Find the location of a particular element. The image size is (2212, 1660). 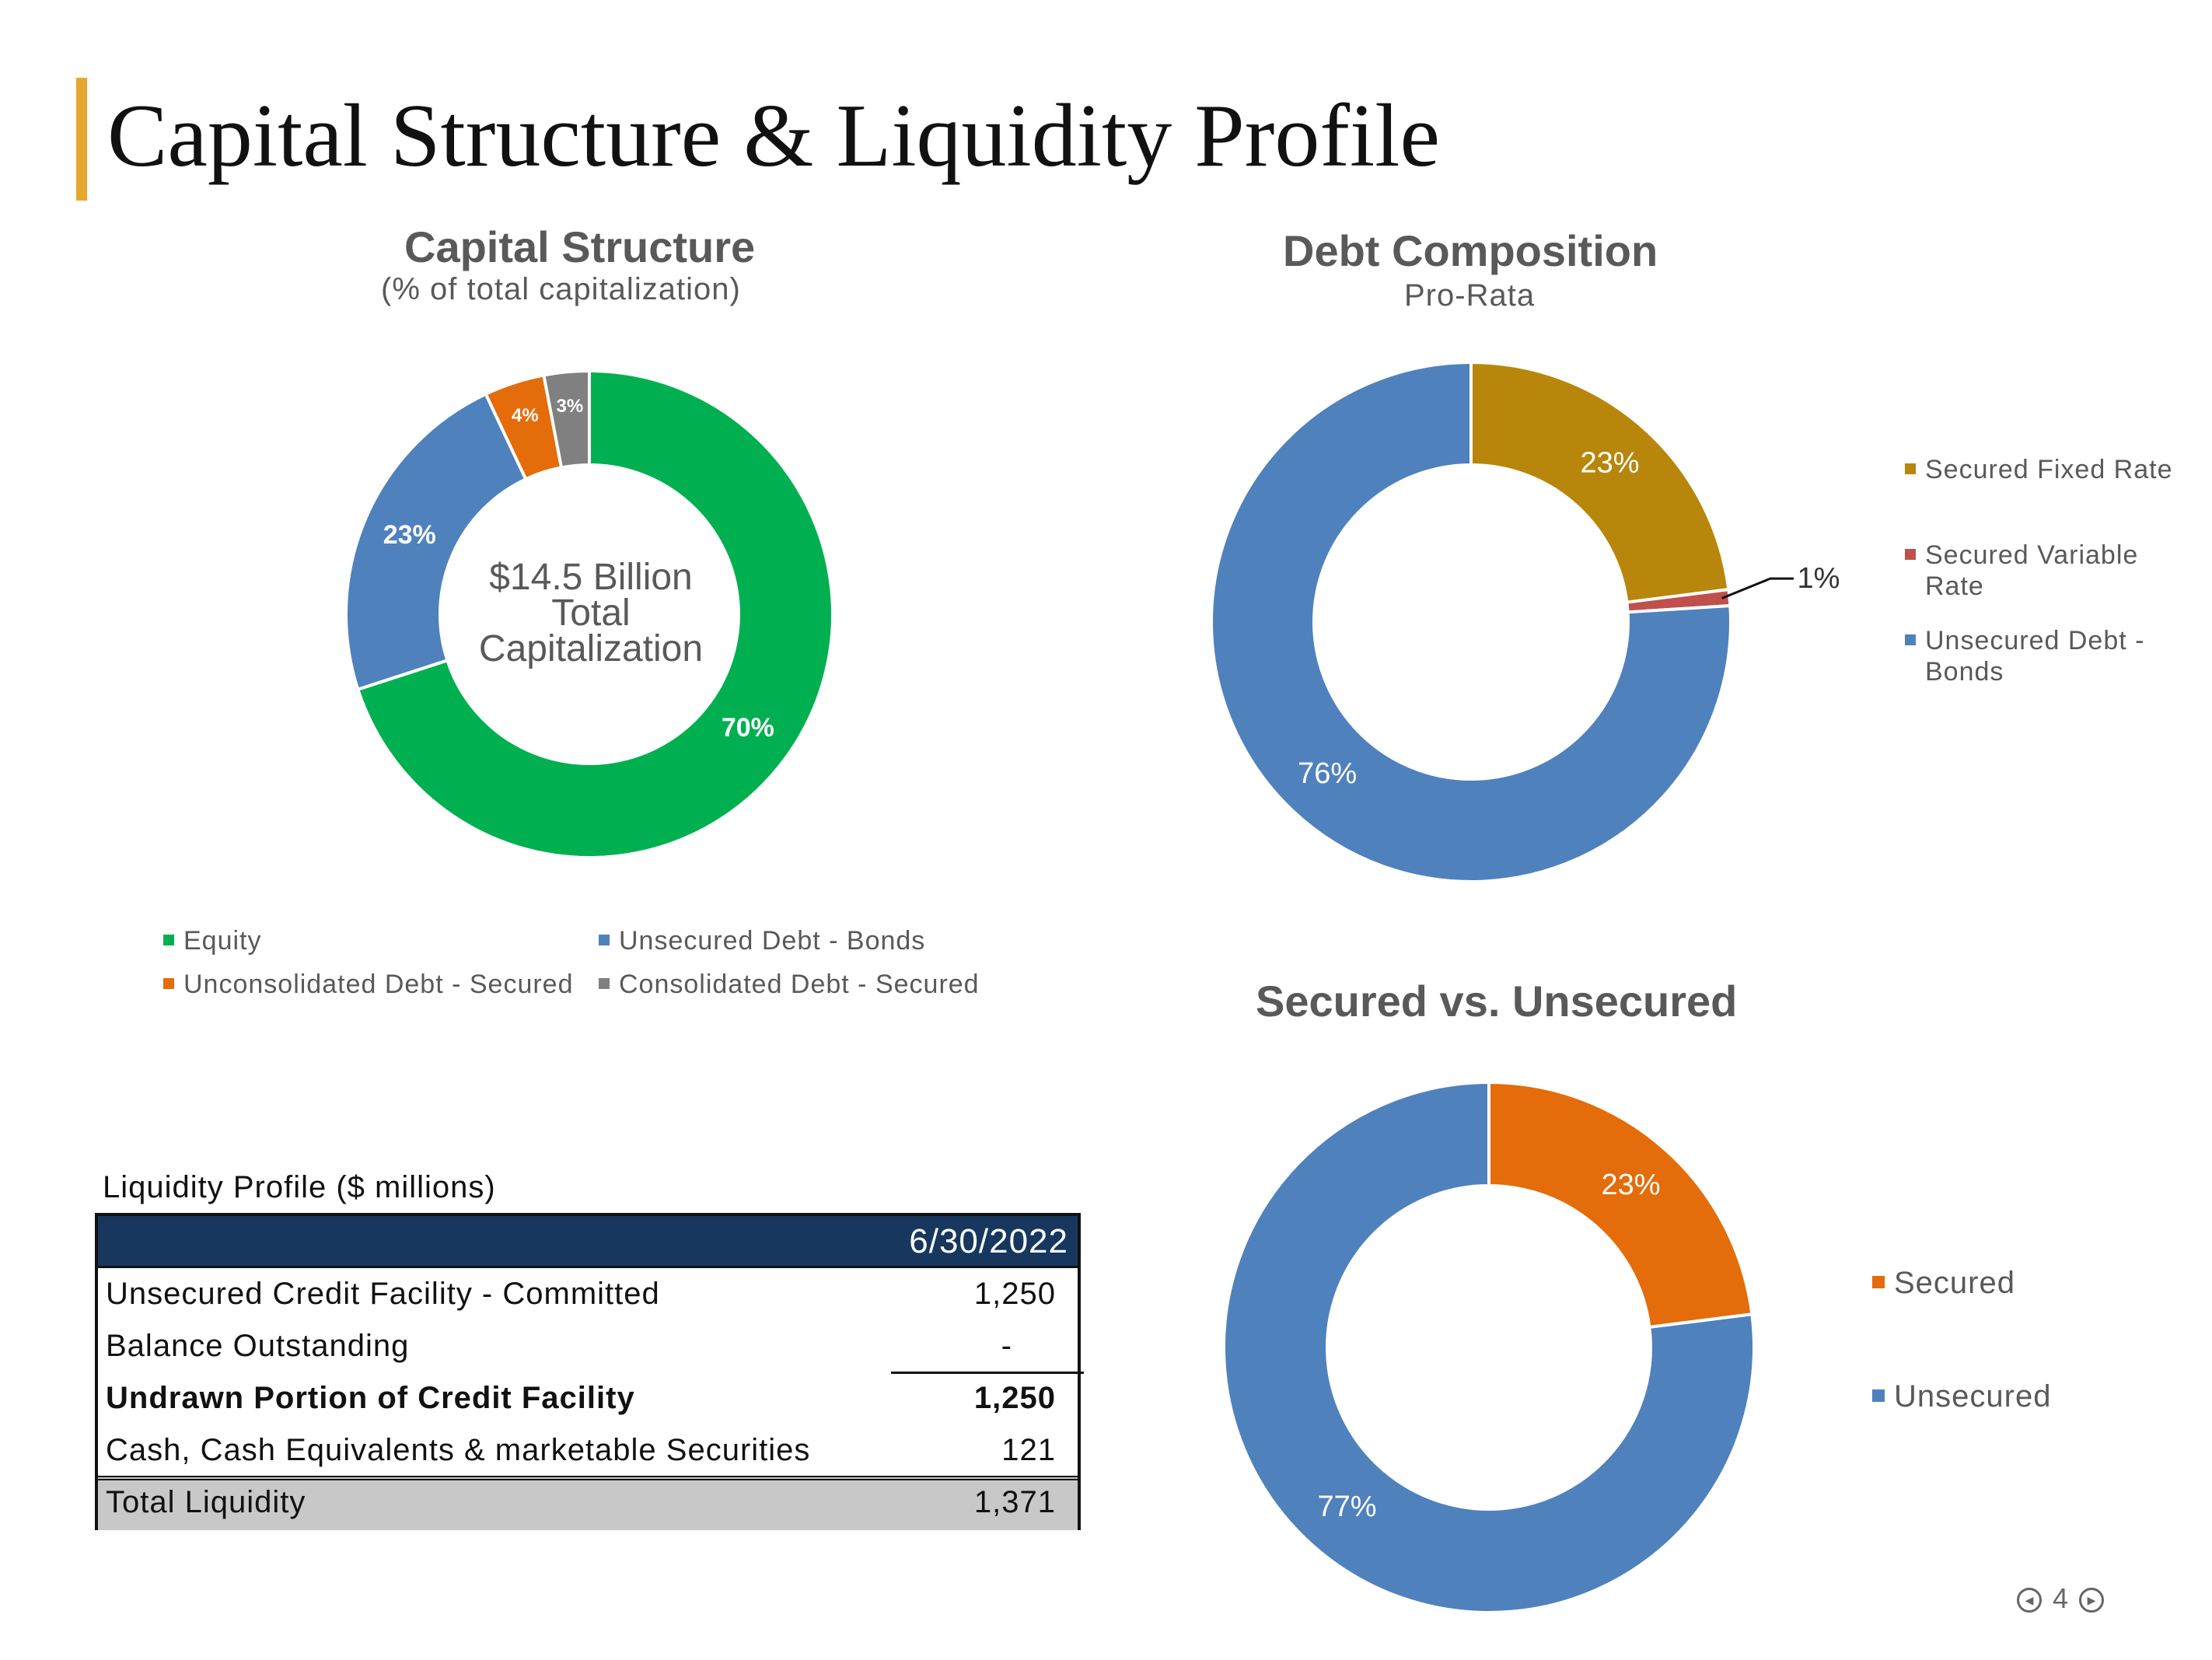

row-label: Undrawn Portion of Credit Facility is located at coordinates (370, 1398).